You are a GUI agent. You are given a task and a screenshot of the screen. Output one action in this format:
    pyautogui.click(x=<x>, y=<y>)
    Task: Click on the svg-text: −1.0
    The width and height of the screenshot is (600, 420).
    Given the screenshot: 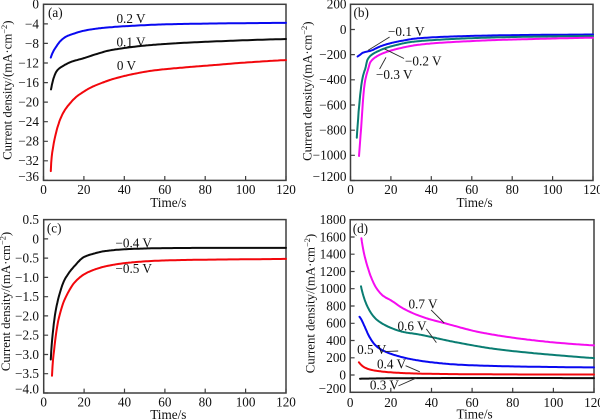 What is the action you would take?
    pyautogui.click(x=27, y=277)
    